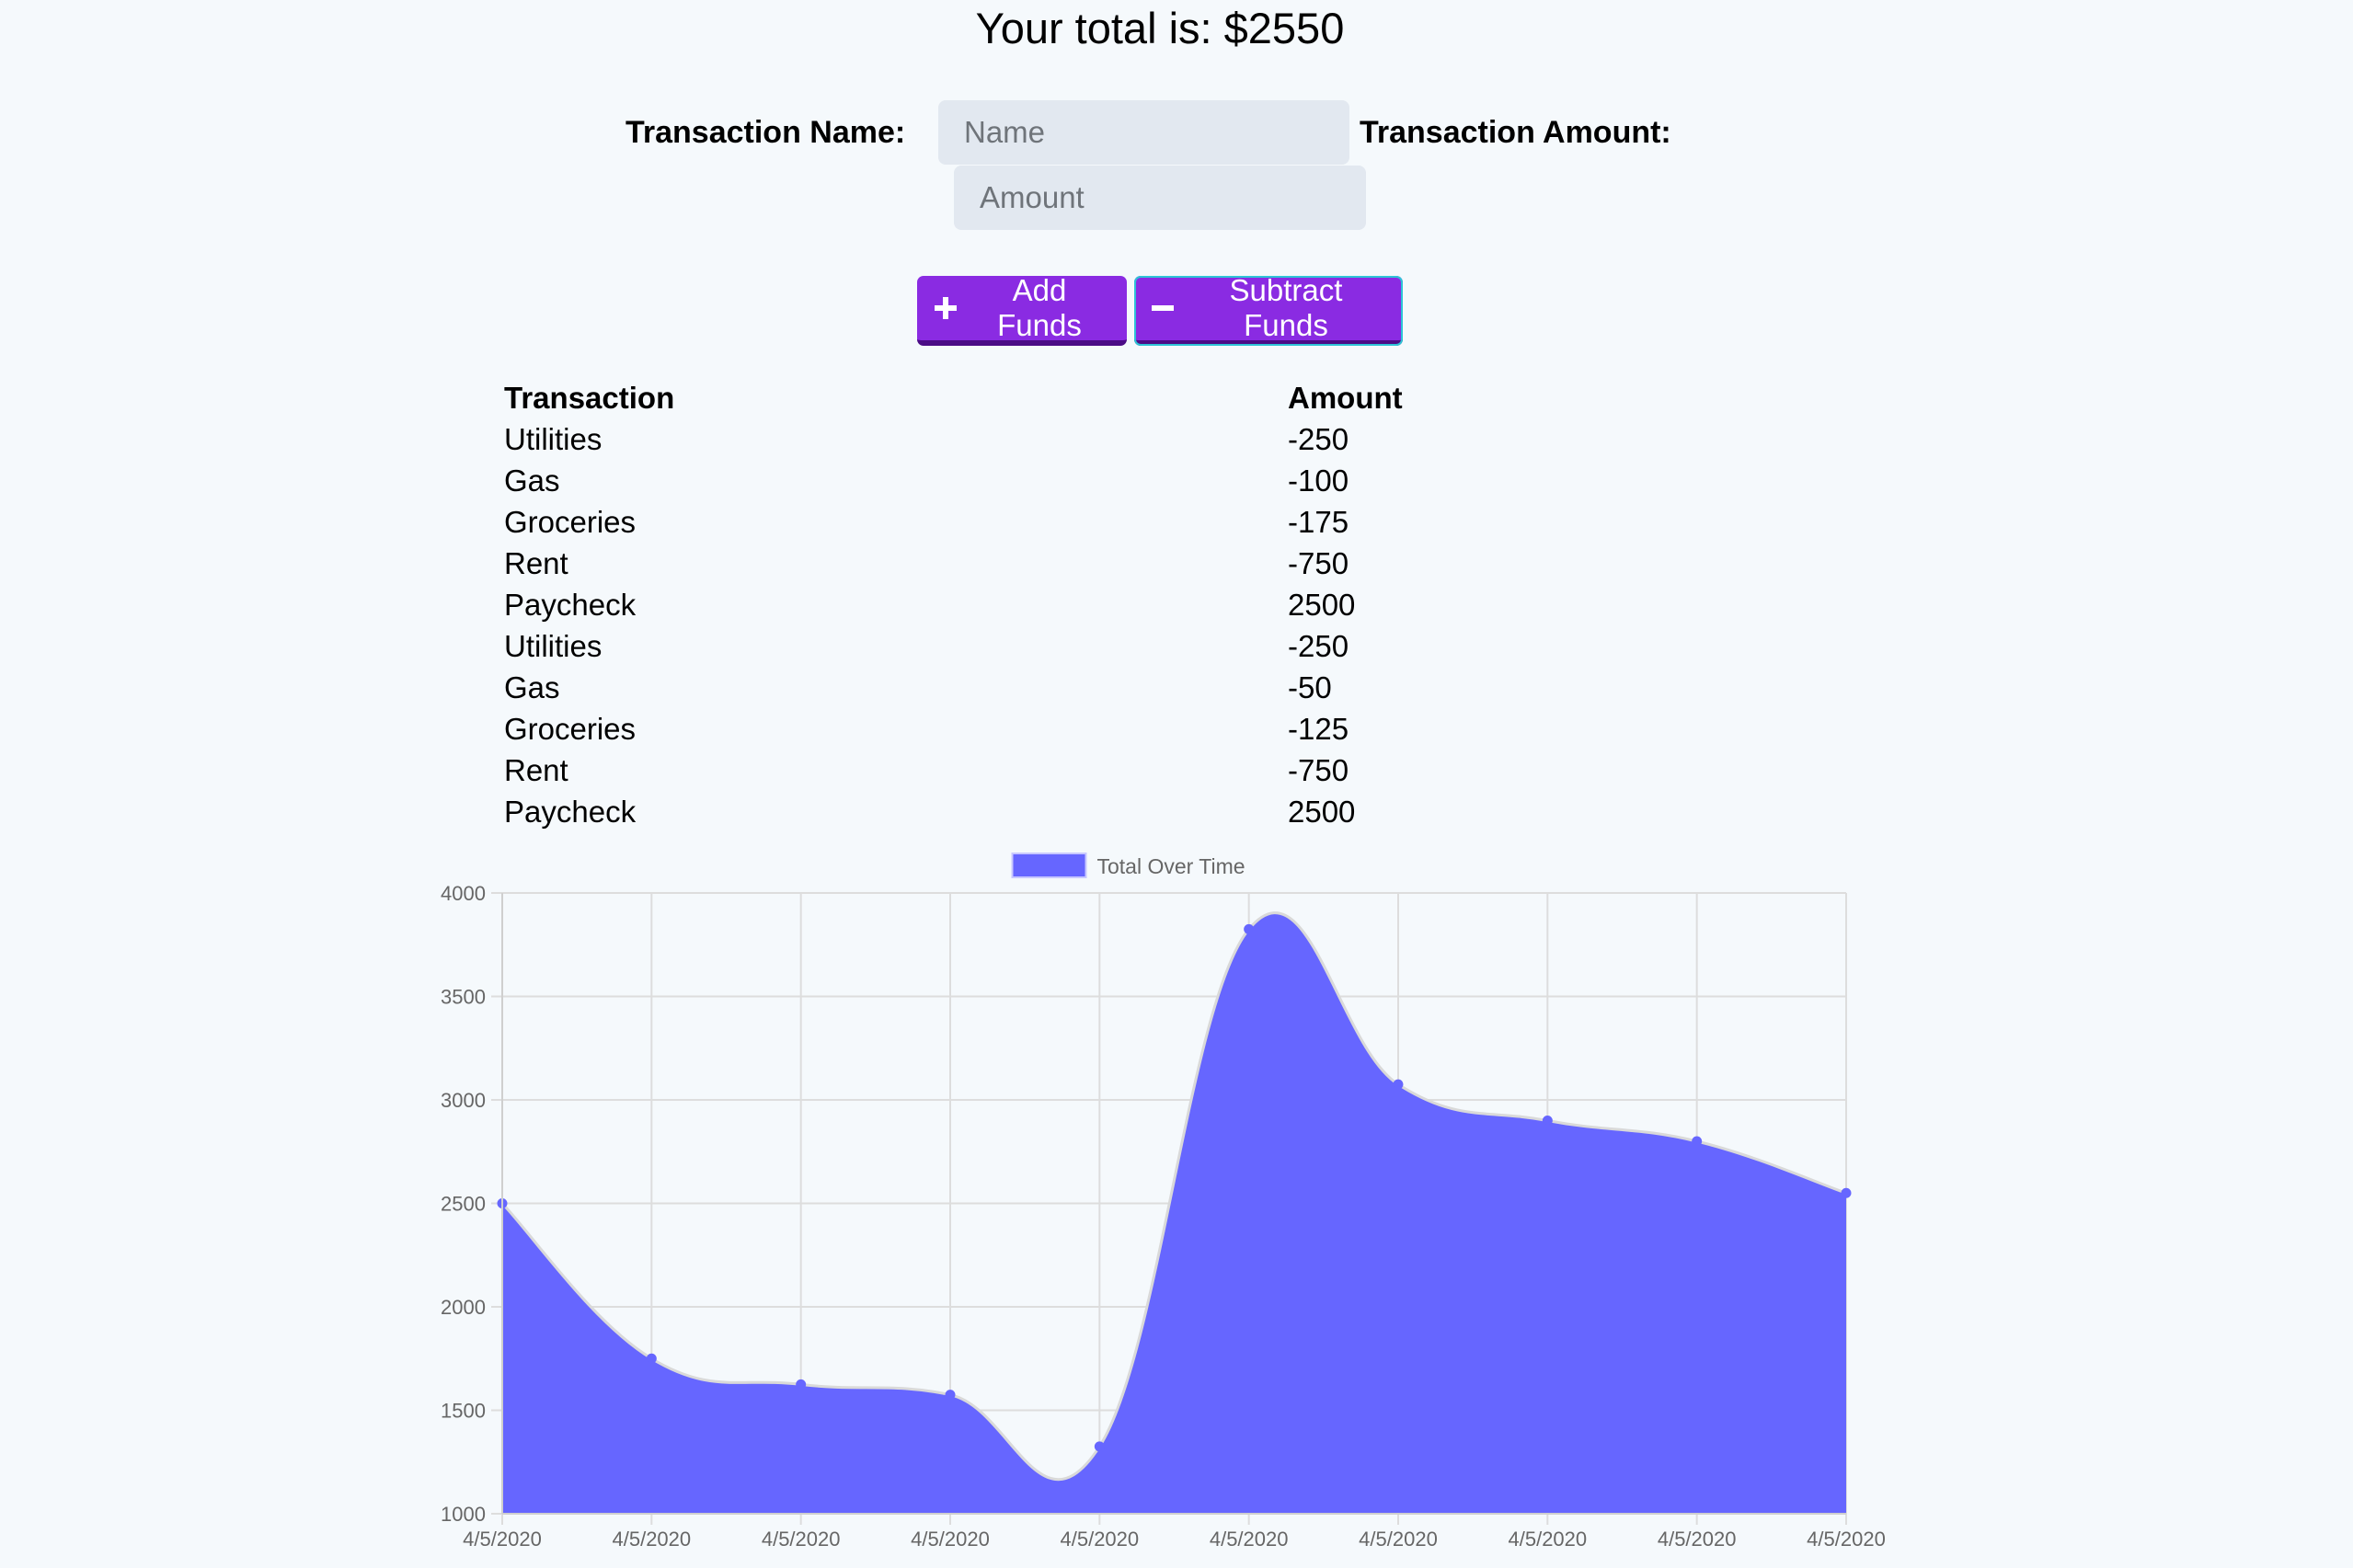 Image resolution: width=2353 pixels, height=1568 pixels. I want to click on y-tick-label: 1000, so click(463, 1514).